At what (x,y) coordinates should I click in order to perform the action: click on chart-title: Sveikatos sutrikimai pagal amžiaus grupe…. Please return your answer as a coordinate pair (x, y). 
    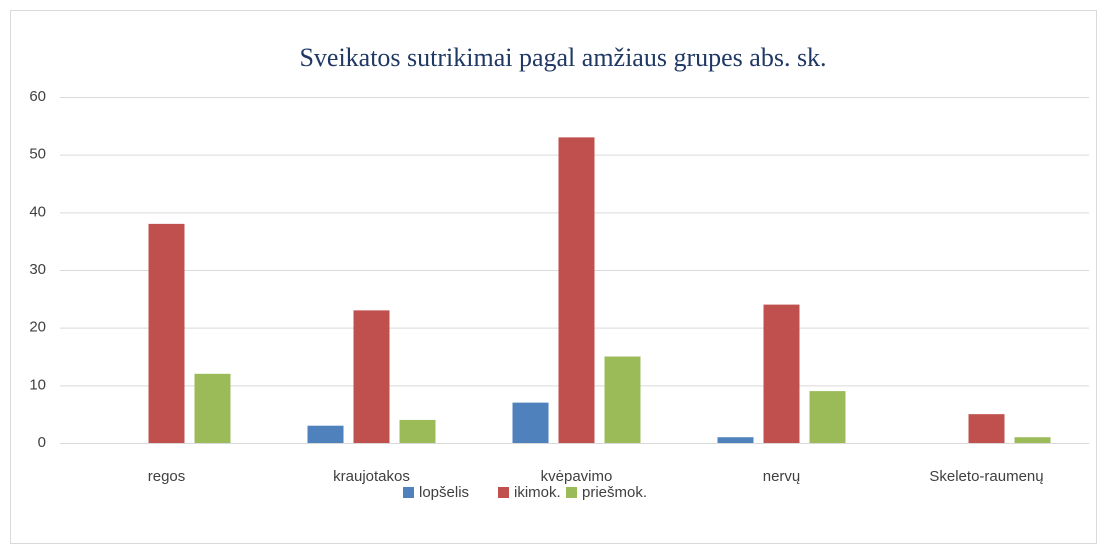
    Looking at the image, I should click on (562, 57).